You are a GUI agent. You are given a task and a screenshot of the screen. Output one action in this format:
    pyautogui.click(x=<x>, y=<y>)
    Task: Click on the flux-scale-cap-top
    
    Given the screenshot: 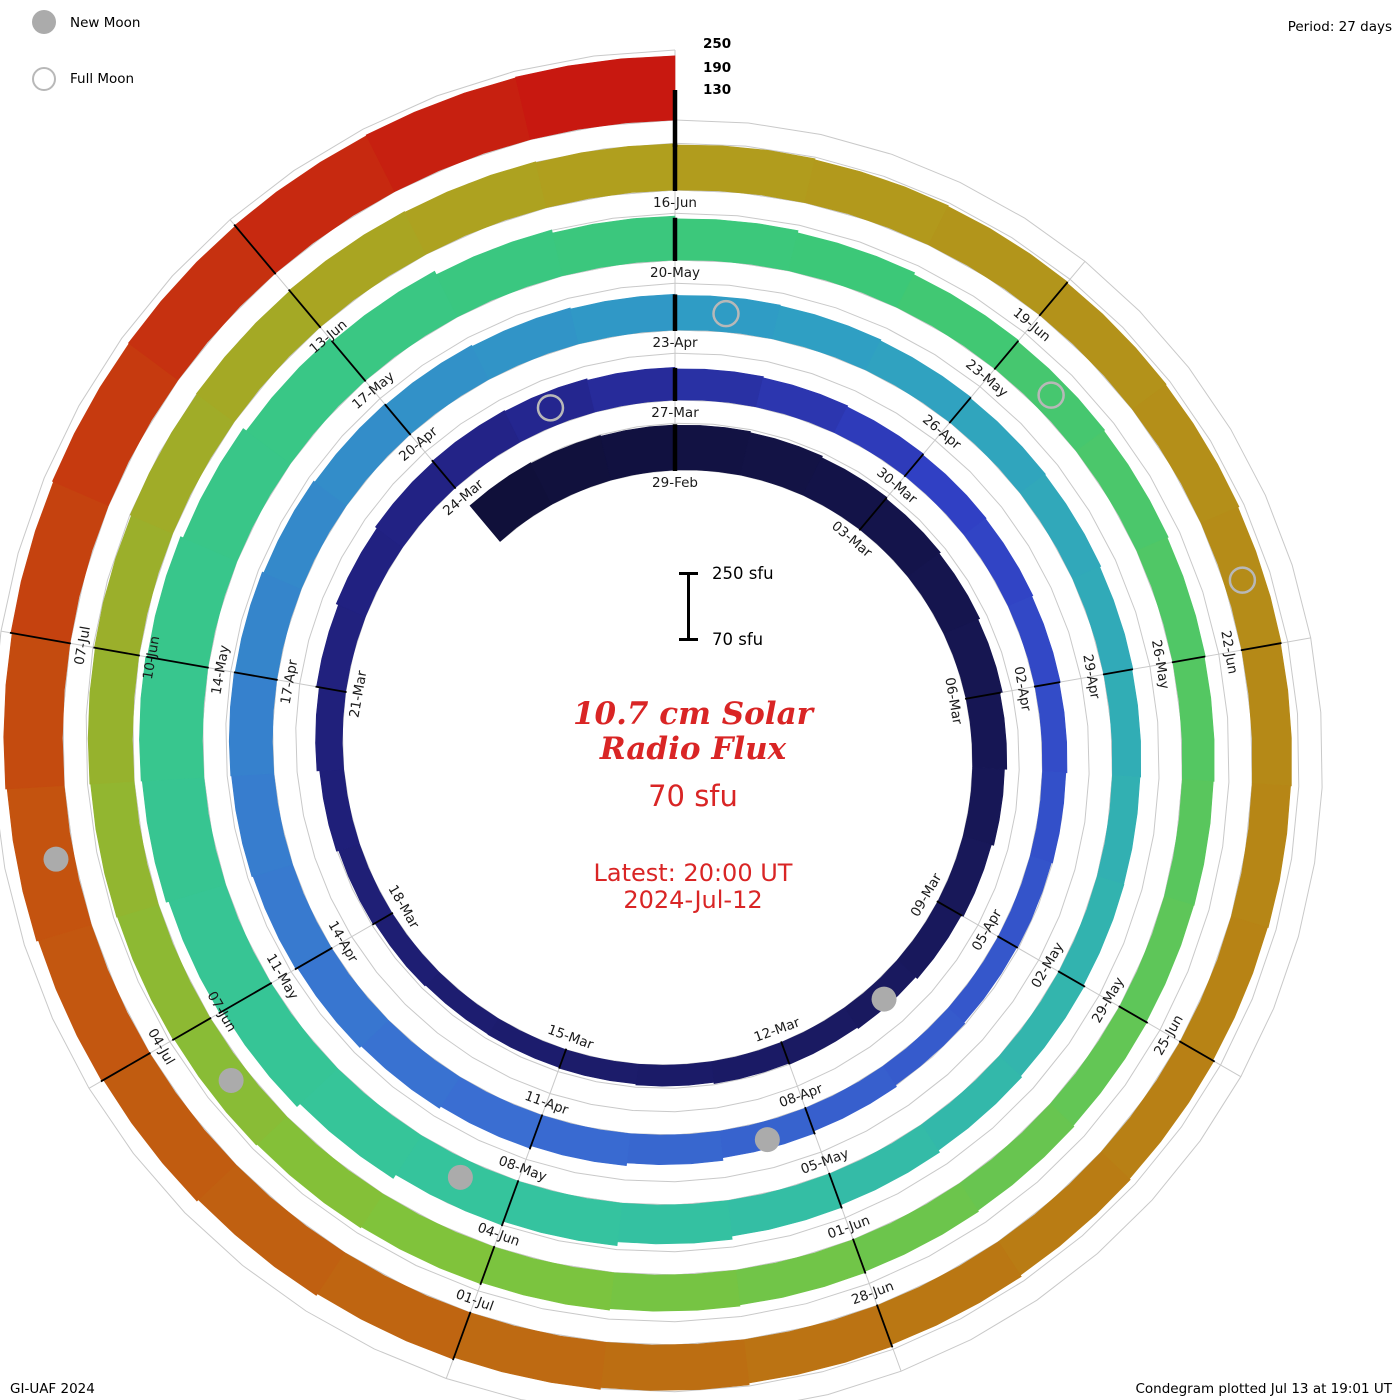 What is the action you would take?
    pyautogui.click(x=688, y=573)
    